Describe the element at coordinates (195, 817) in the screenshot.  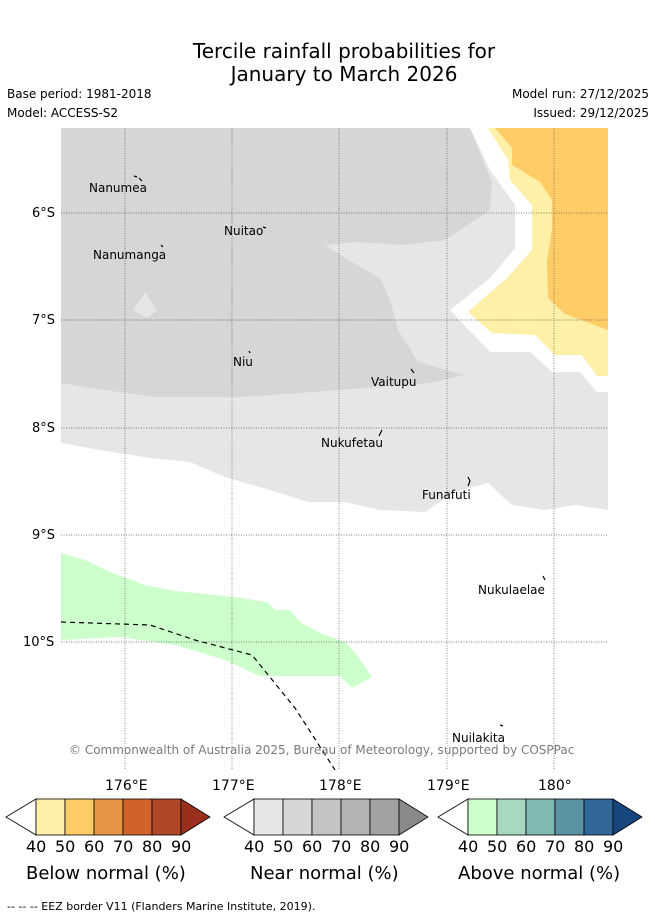
I see `below-extend-high` at that location.